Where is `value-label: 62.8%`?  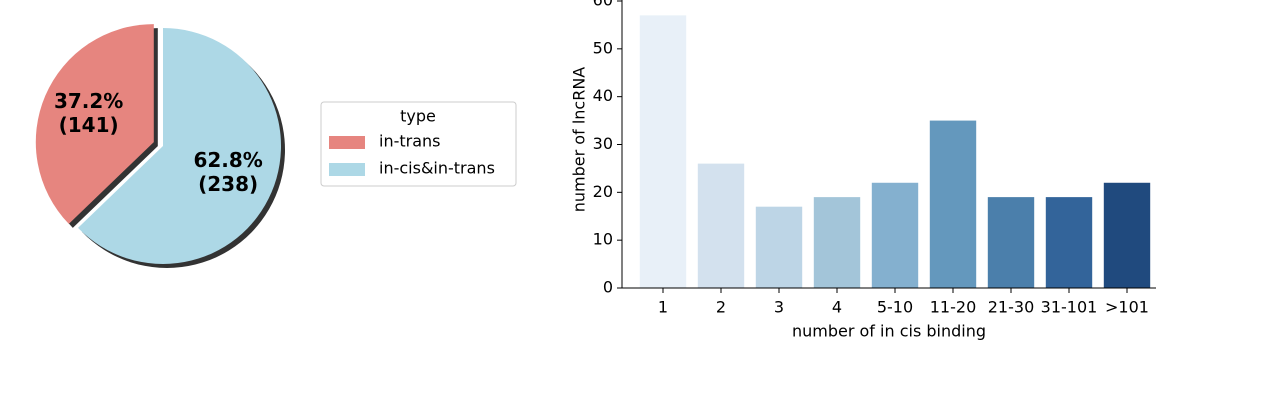 value-label: 62.8% is located at coordinates (227, 160).